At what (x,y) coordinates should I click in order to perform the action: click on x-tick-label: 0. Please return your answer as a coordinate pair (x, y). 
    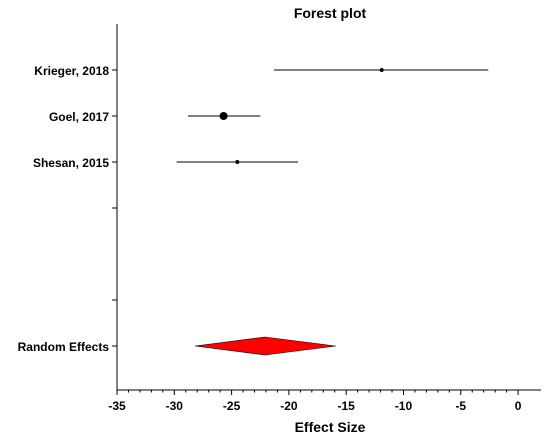
    Looking at the image, I should click on (518, 406).